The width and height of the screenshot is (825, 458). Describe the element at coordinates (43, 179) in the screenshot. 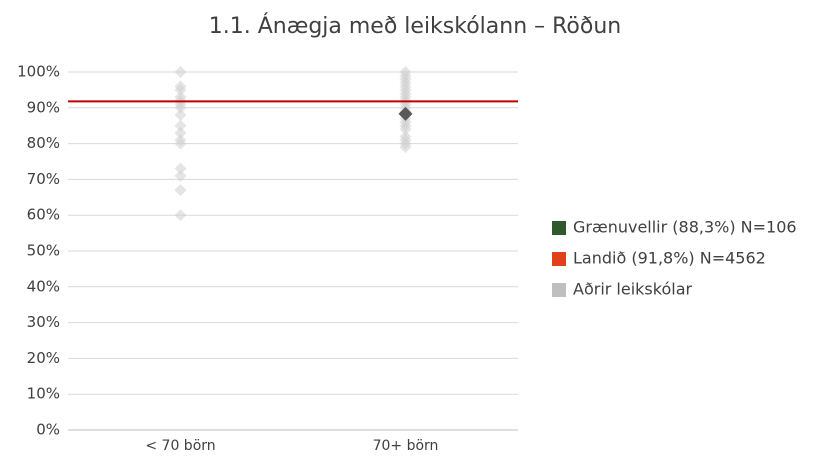

I see `y-tick-label: 70%` at that location.